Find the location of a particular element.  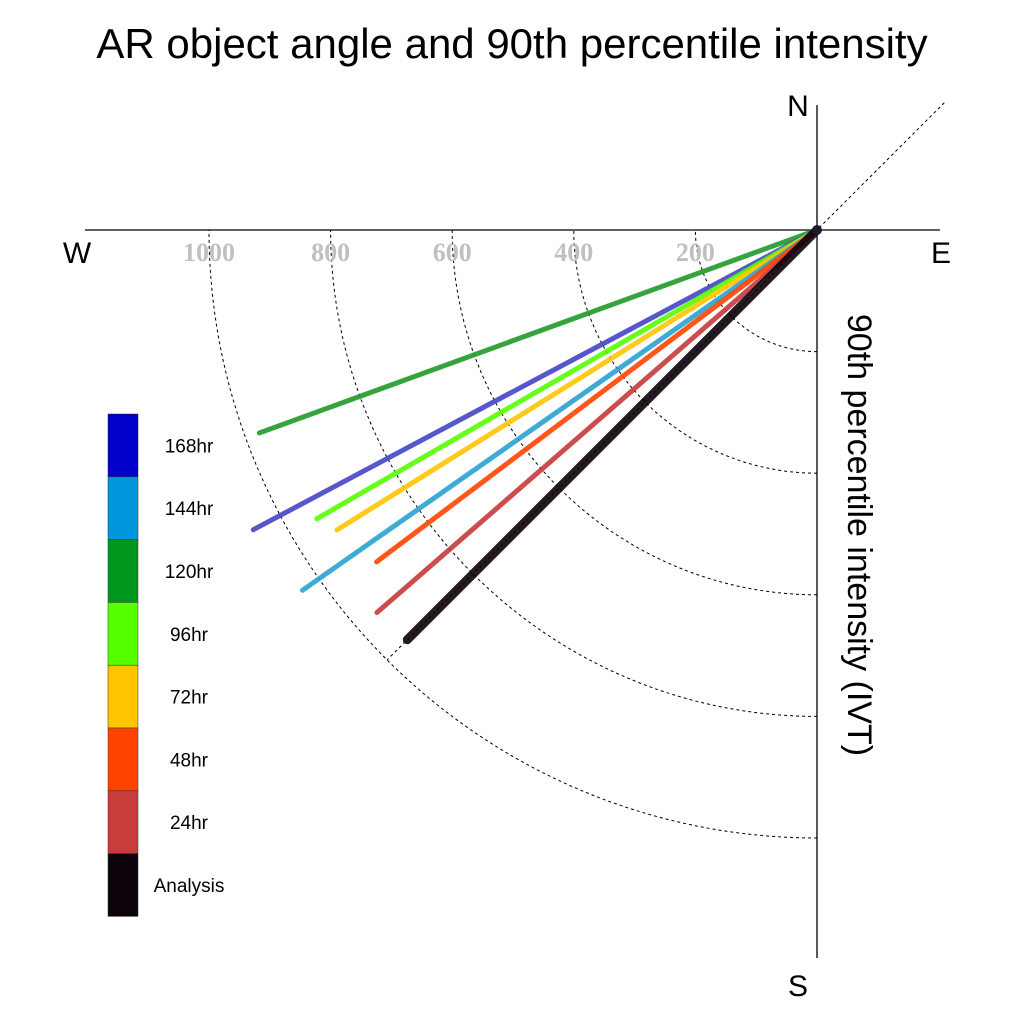

vector-48hr is located at coordinates (597, 396).